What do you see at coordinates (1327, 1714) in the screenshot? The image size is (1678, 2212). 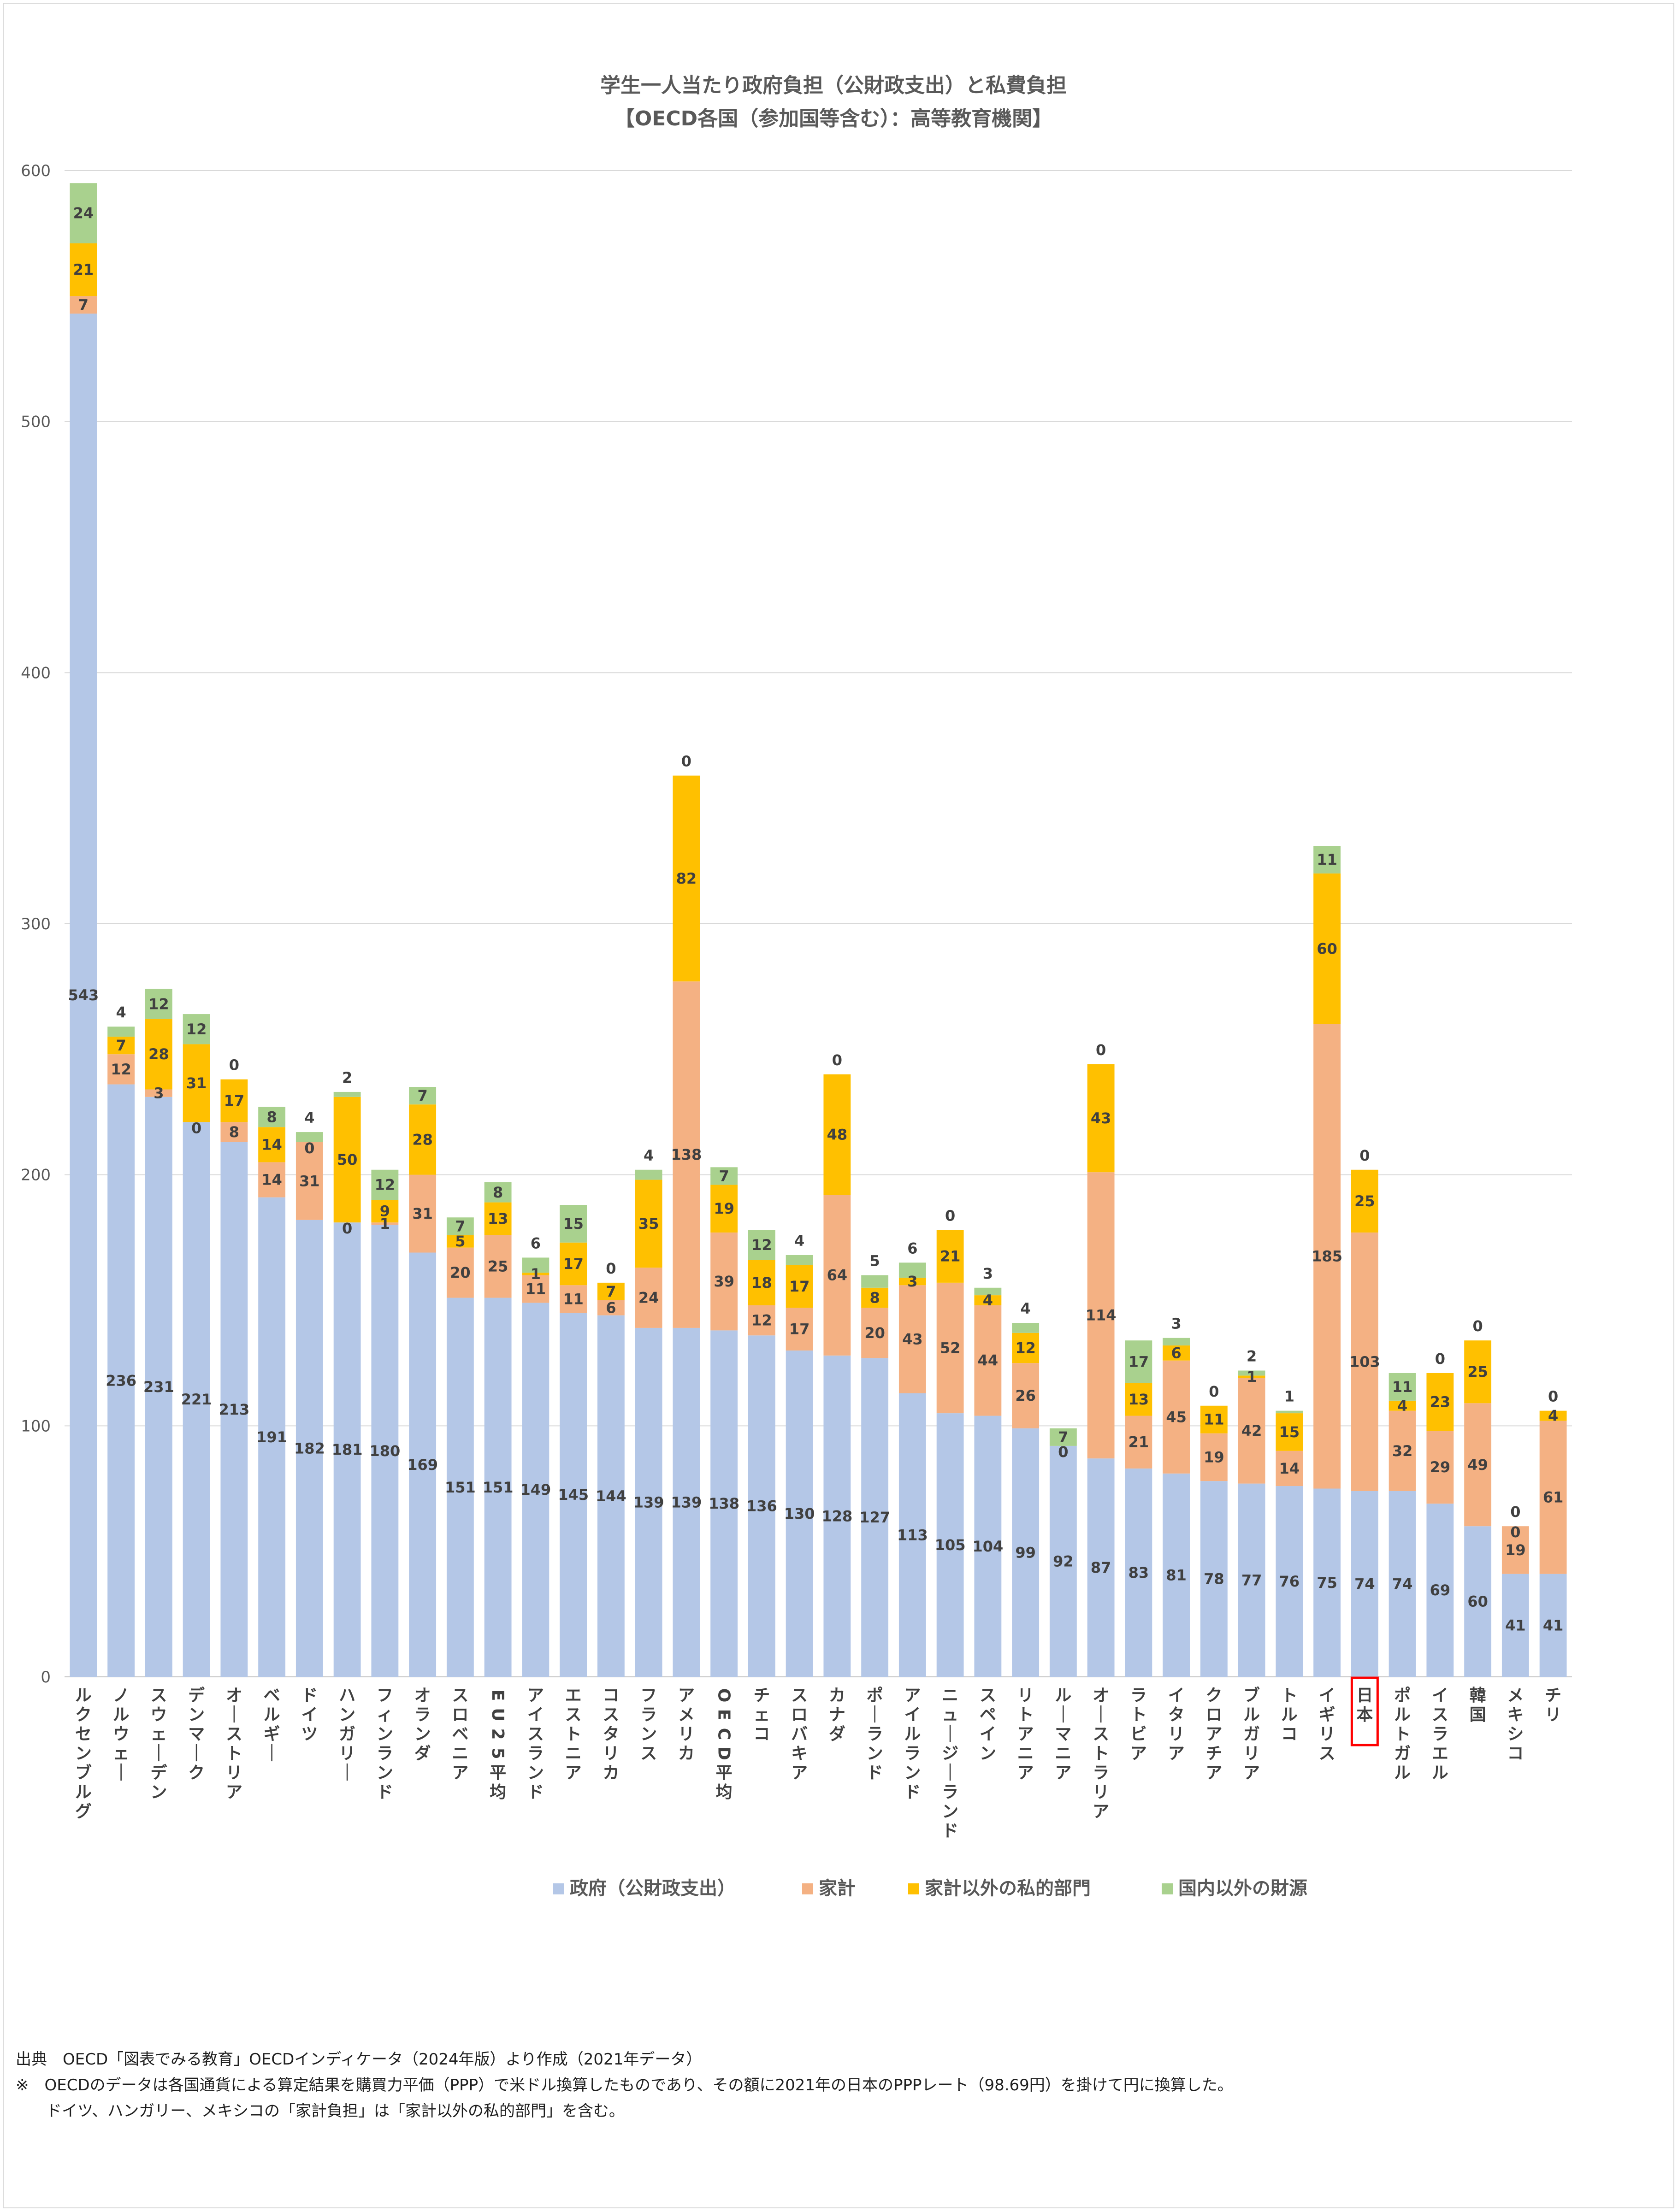 I see `category-char: ギ` at bounding box center [1327, 1714].